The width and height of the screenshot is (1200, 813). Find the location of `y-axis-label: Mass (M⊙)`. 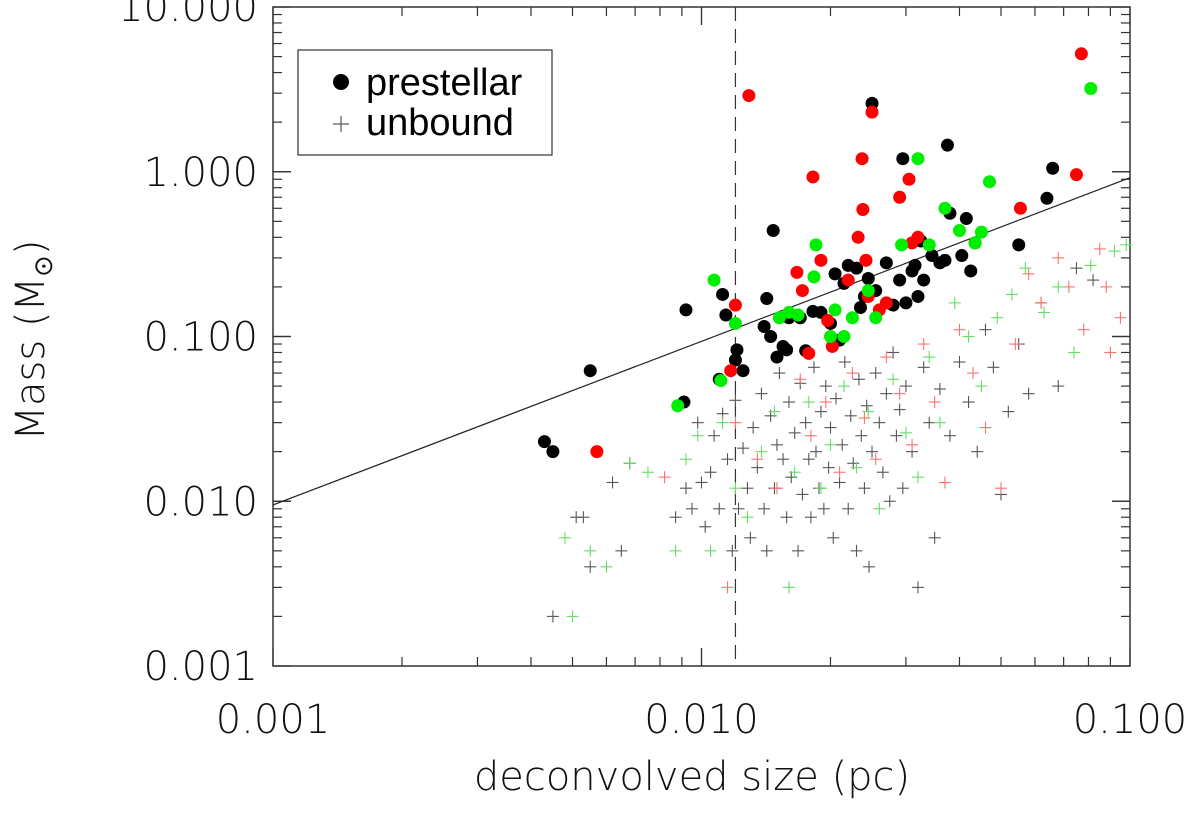

y-axis-label: Mass (M⊙) is located at coordinates (33, 340).